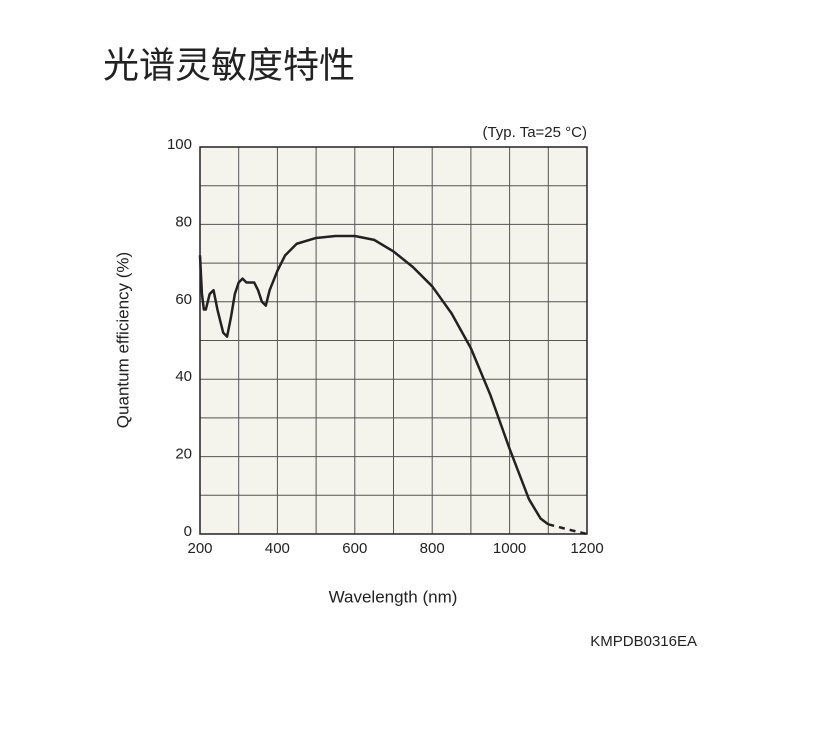 This screenshot has height=748, width=840. I want to click on y-tick-label: 40, so click(183, 376).